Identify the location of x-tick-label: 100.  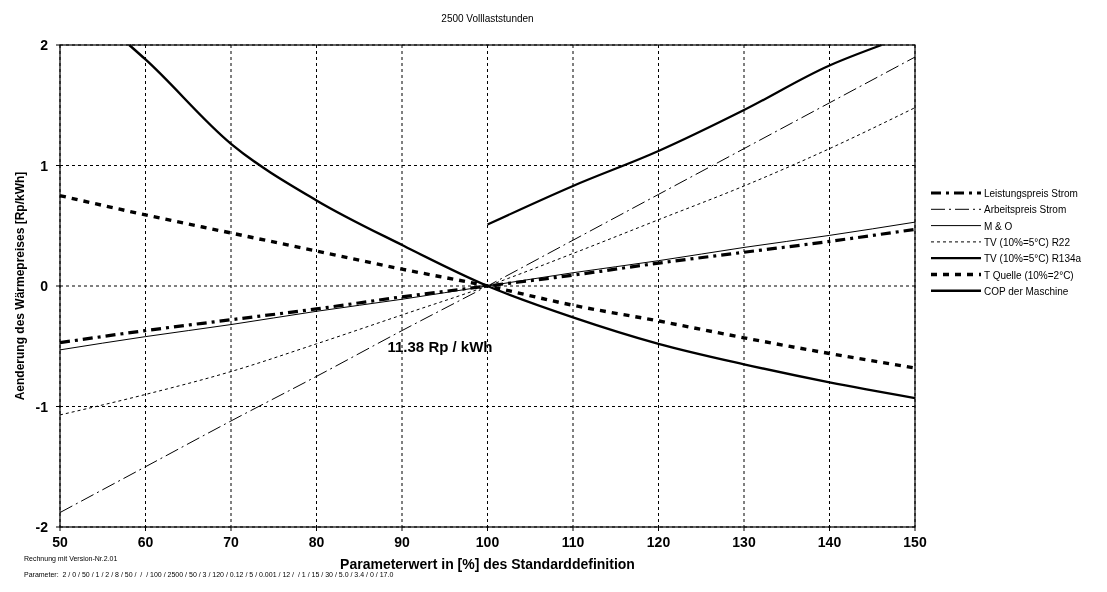
(487, 542).